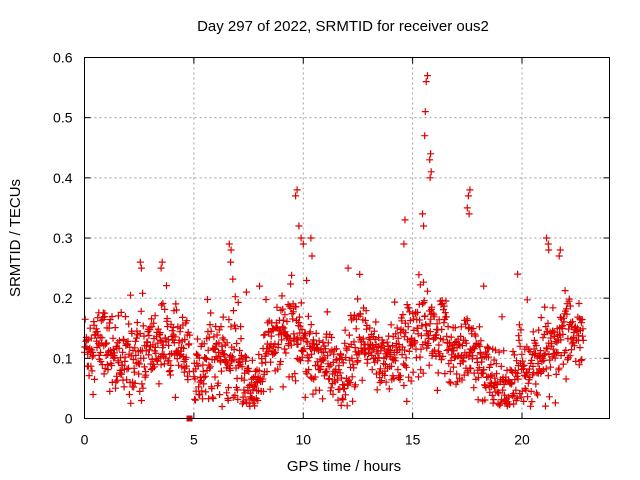 This screenshot has width=640, height=480. What do you see at coordinates (63, 58) in the screenshot?
I see `y-tick-label: 0.6` at bounding box center [63, 58].